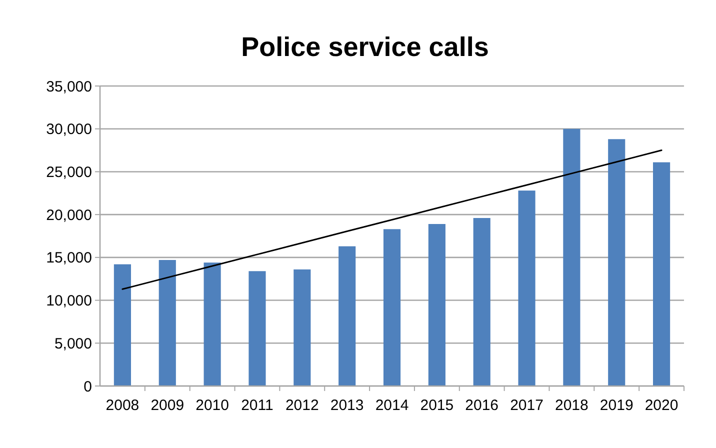 The width and height of the screenshot is (716, 448). Describe the element at coordinates (365, 47) in the screenshot. I see `chart-title: Police service calls` at that location.